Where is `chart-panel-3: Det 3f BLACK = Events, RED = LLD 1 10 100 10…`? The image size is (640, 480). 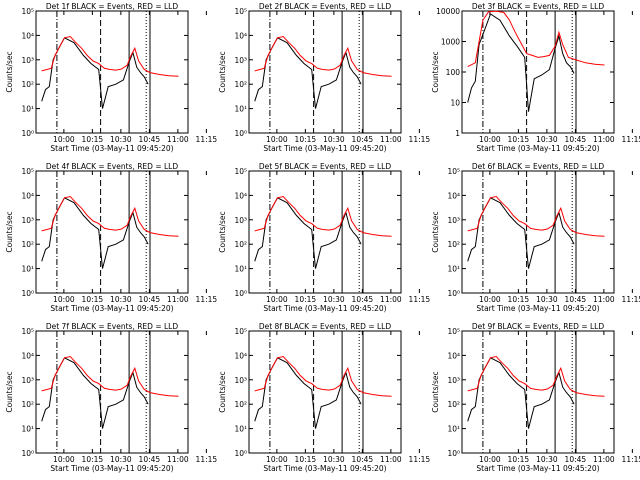 chart-panel-3: Det 3f BLACK = Events, RED = LLD 1 10 100 10… is located at coordinates (535, 77).